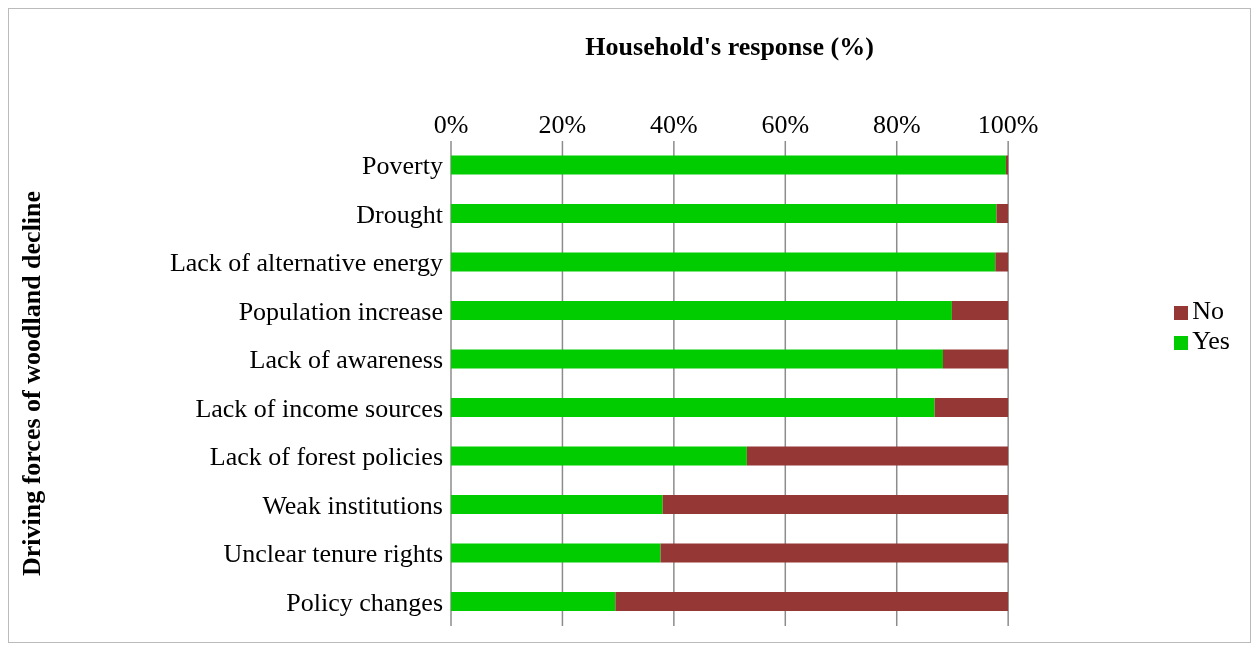 This screenshot has height=651, width=1259. What do you see at coordinates (729, 47) in the screenshot?
I see `x-axis-title: Household's response (%)` at bounding box center [729, 47].